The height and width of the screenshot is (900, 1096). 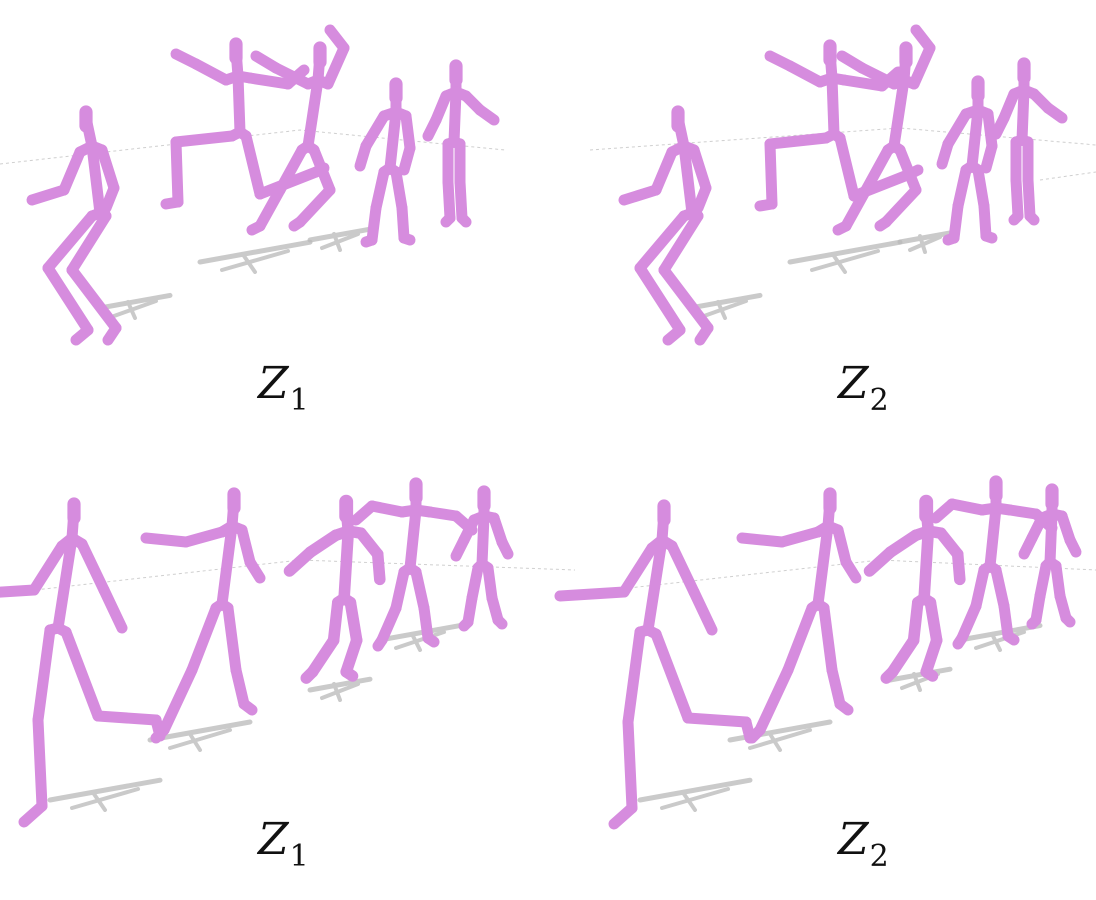 What do you see at coordinates (842, 139) in the screenshot?
I see `ground-line` at bounding box center [842, 139].